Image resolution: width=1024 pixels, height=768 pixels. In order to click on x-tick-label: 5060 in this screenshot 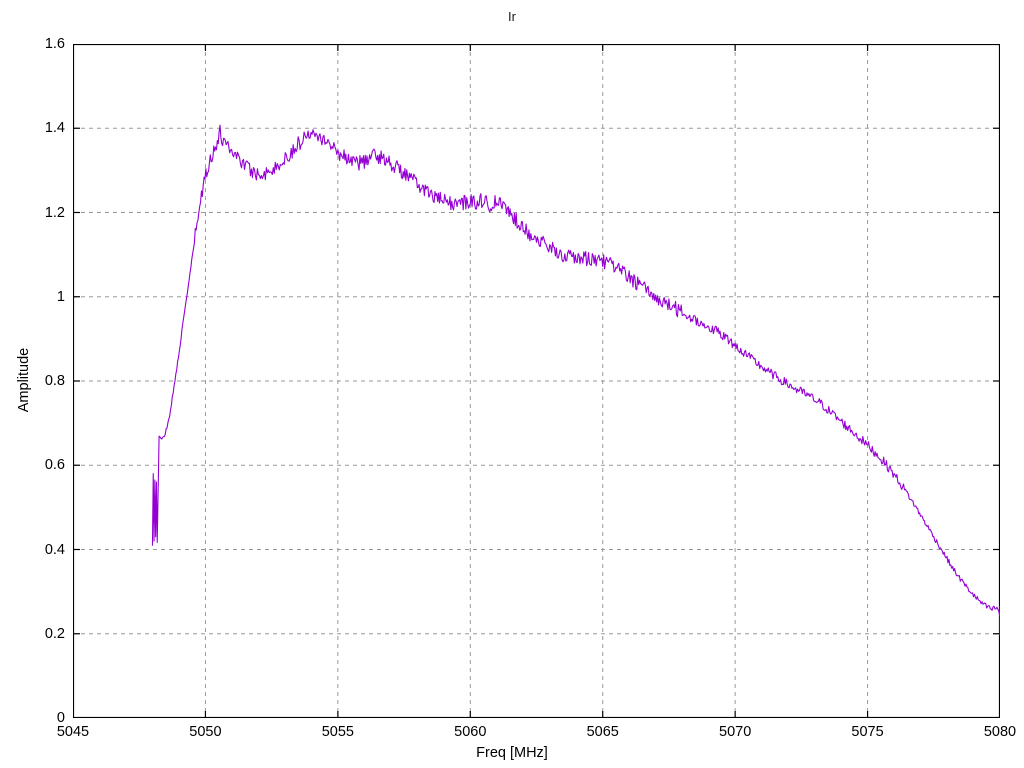, I will do `click(470, 732)`.